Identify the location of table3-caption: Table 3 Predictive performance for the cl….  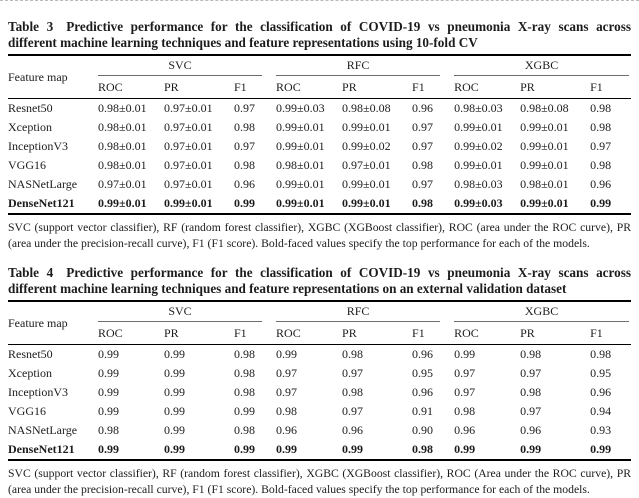
(319, 38).